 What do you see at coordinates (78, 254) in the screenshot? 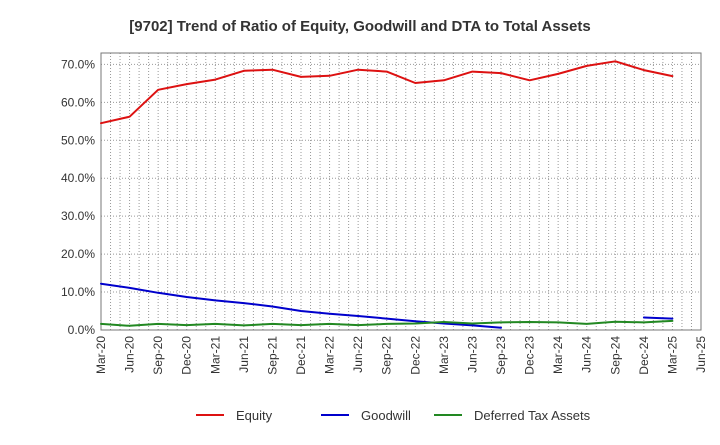
I see `y-tick-label: 20.0%` at bounding box center [78, 254].